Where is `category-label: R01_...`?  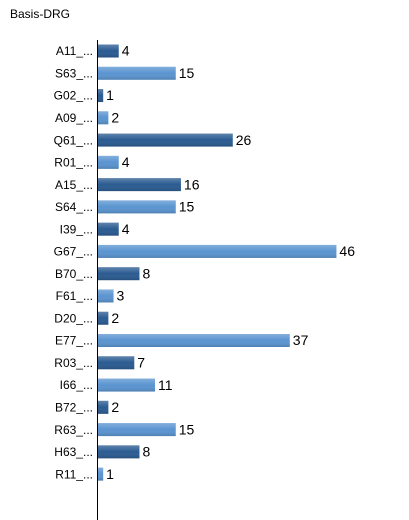 category-label: R01_... is located at coordinates (73, 163).